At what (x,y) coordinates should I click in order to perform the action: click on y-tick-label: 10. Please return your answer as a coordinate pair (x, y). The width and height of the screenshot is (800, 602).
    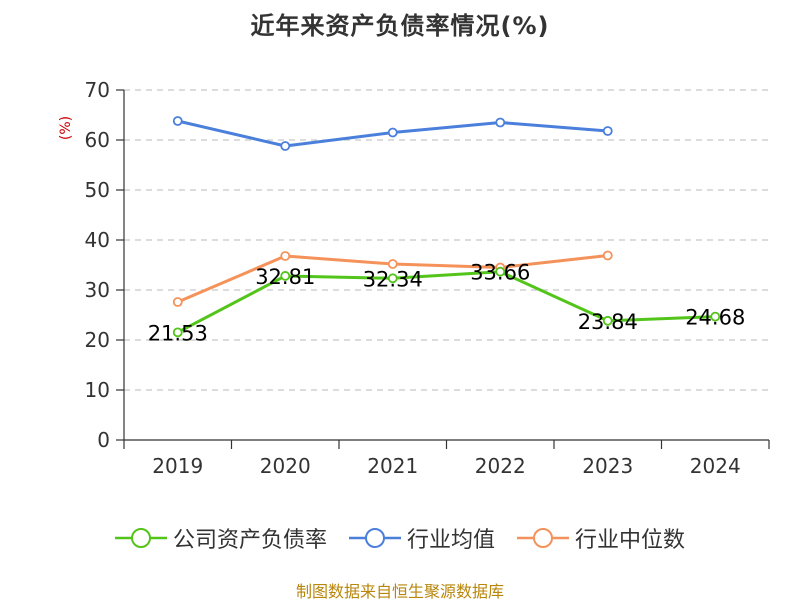
    Looking at the image, I should click on (97, 390).